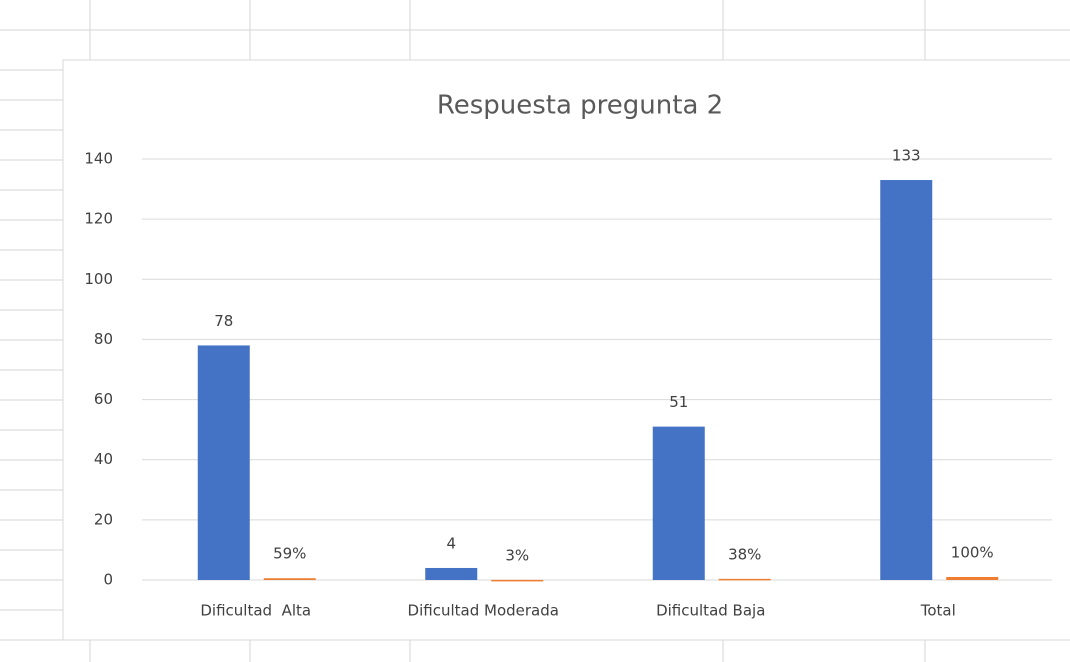 The height and width of the screenshot is (662, 1070). What do you see at coordinates (906, 156) in the screenshot?
I see `data-label: 133` at bounding box center [906, 156].